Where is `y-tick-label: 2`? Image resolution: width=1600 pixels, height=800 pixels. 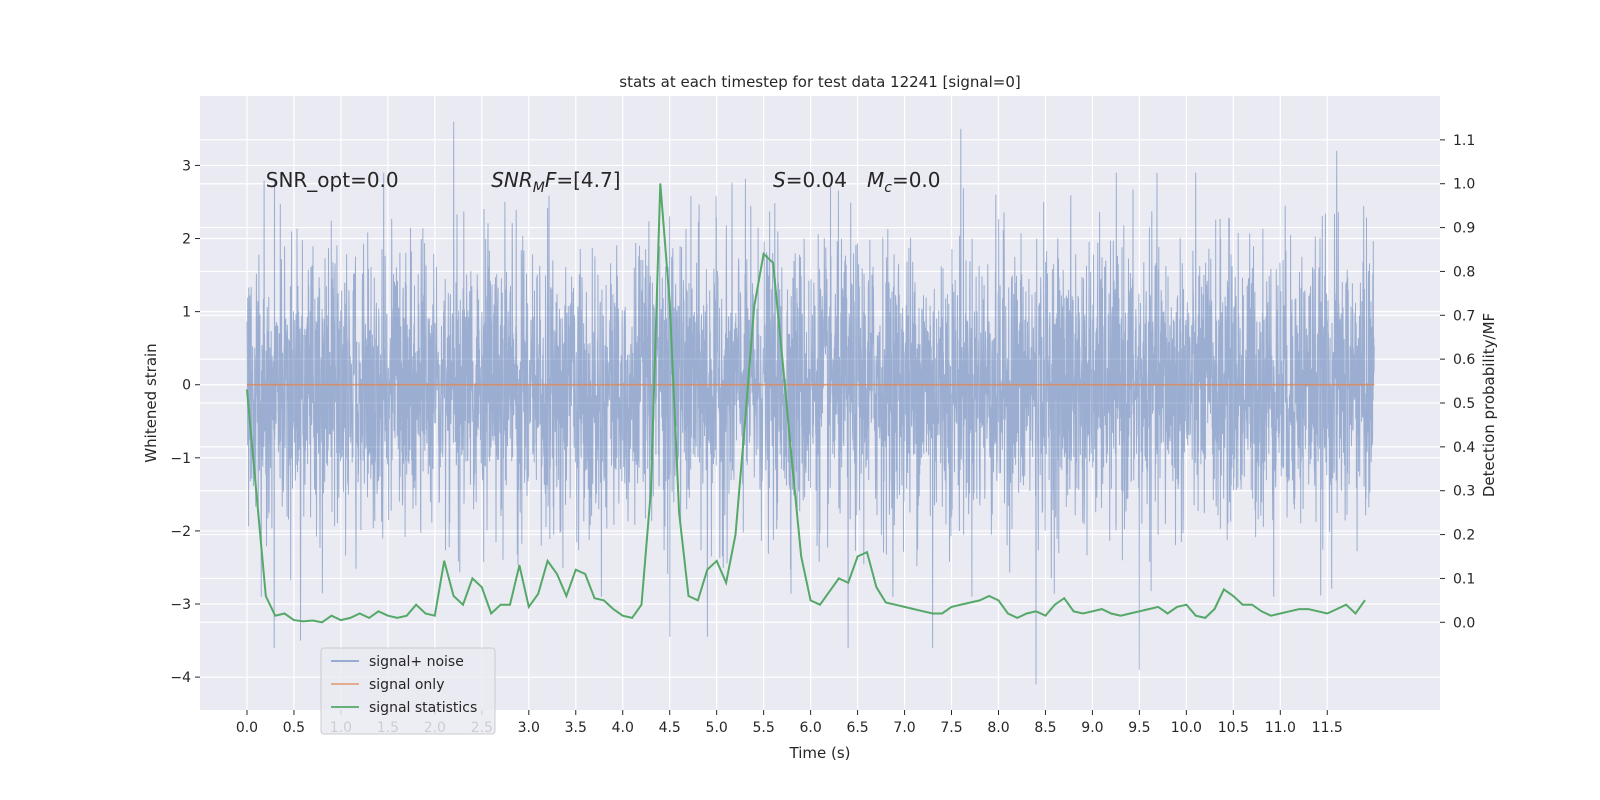
y-tick-label: 2 is located at coordinates (186, 240).